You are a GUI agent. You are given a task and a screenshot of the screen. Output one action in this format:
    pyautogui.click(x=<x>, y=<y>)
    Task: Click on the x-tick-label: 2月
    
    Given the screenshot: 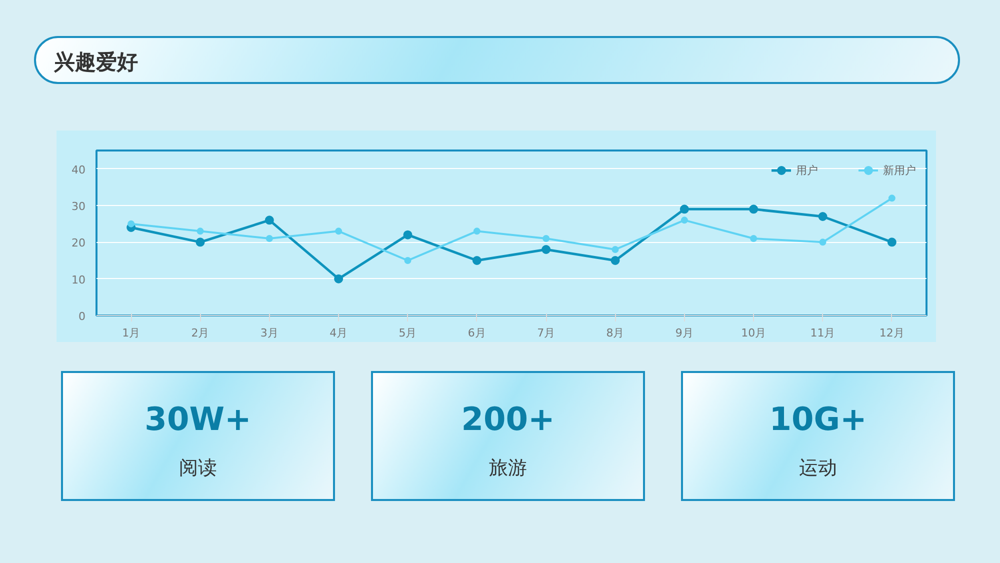 What is the action you would take?
    pyautogui.click(x=200, y=333)
    